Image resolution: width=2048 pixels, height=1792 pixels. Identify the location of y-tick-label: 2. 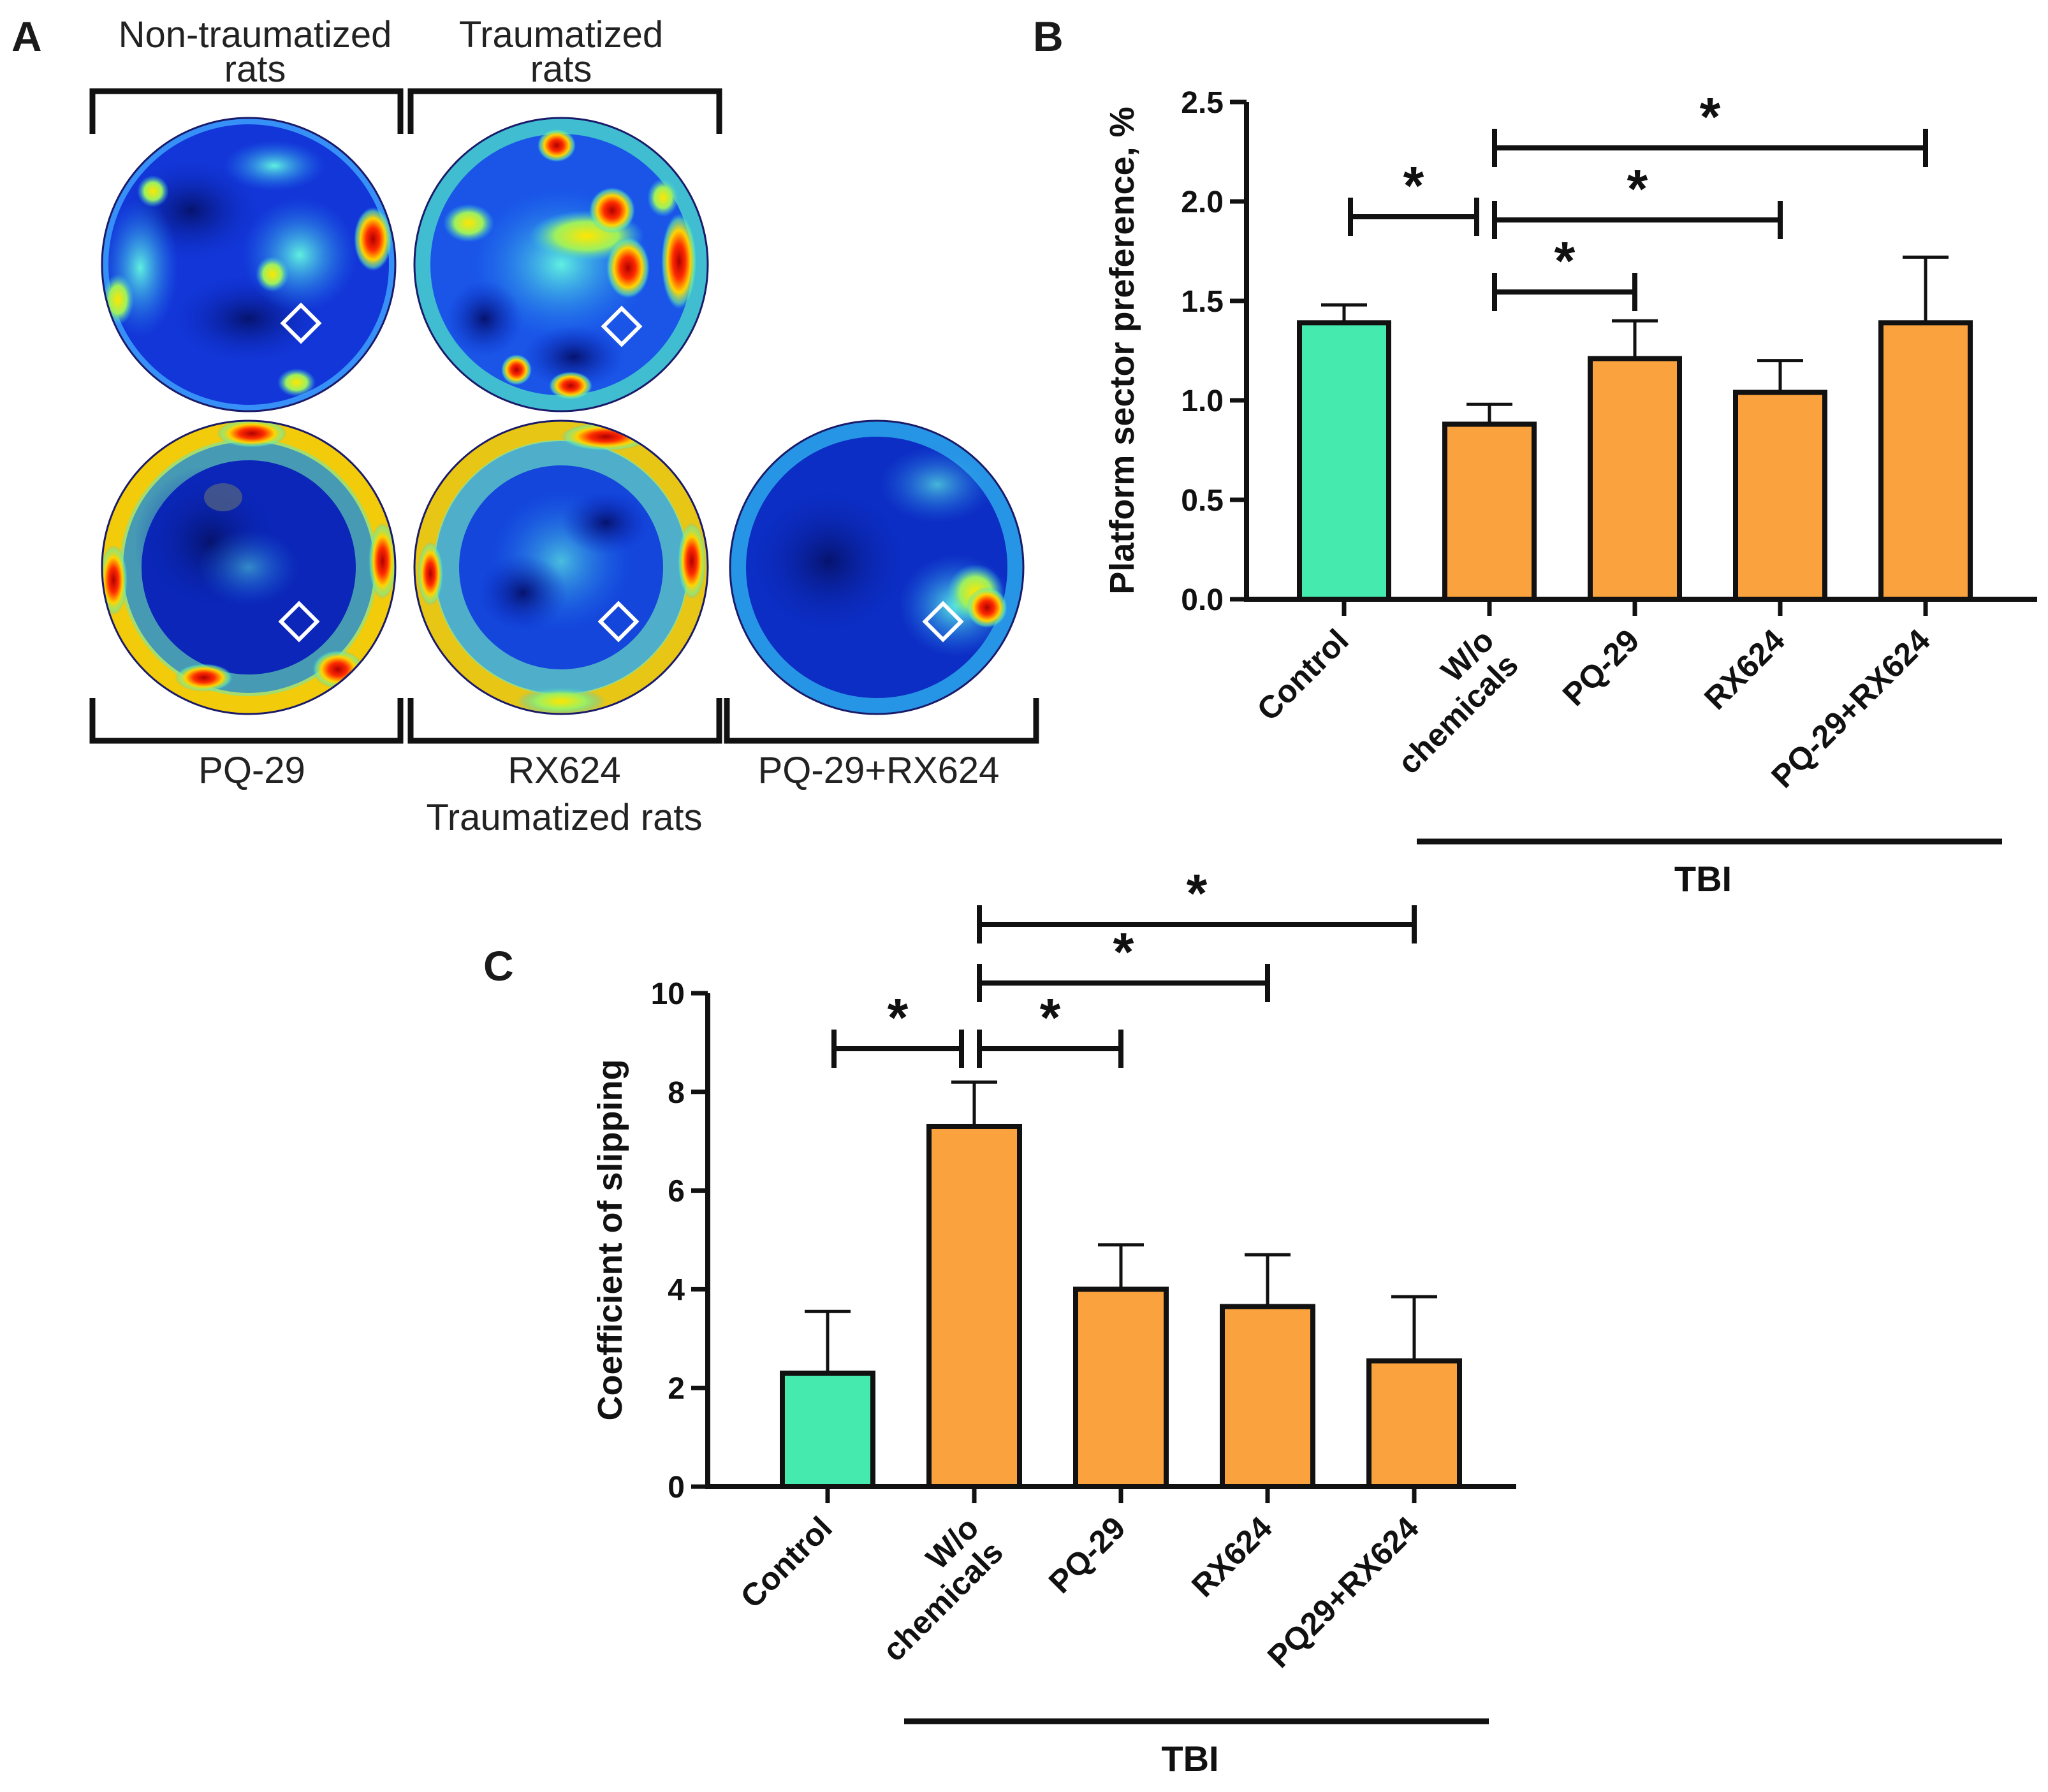
(676, 1389).